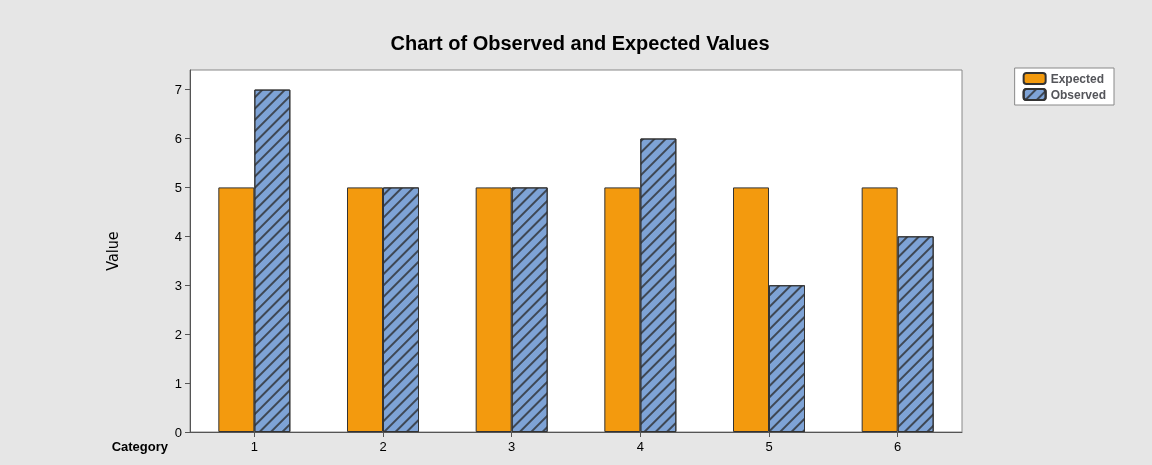  Describe the element at coordinates (178, 334) in the screenshot. I see `y-tick-label: 2` at that location.